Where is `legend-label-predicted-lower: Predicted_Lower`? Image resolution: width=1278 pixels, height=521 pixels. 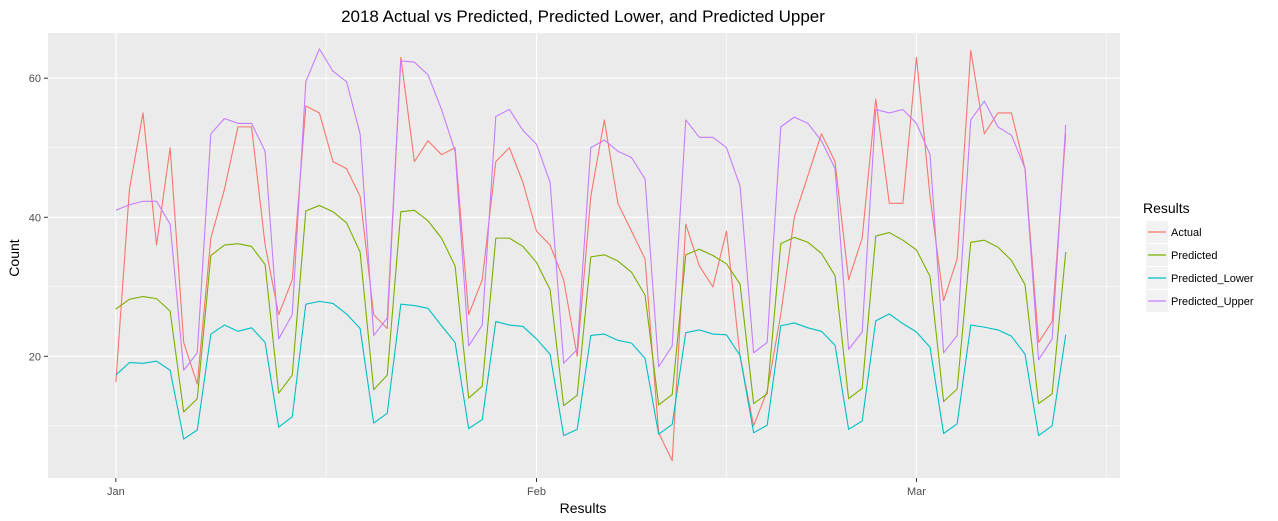
legend-label-predicted-lower: Predicted_Lower is located at coordinates (1212, 279).